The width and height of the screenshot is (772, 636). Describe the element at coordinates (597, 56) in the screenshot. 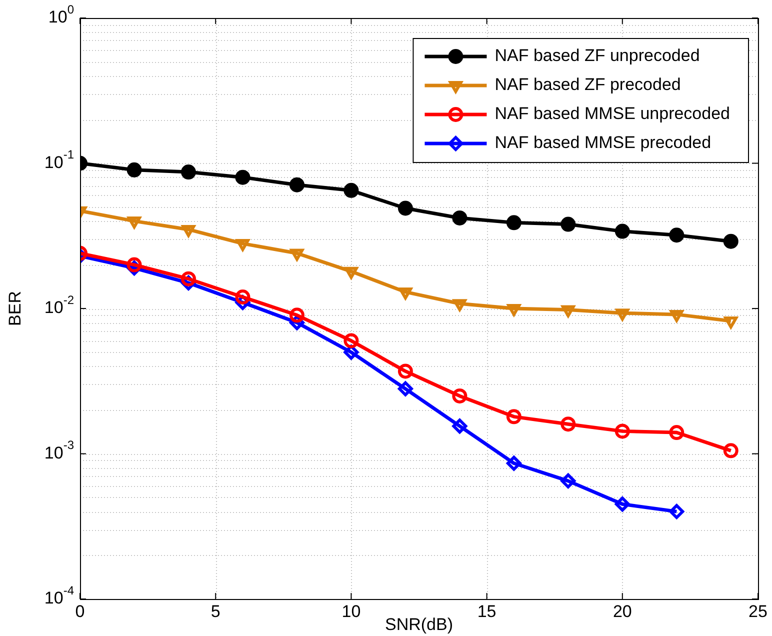

I see `legend-label: NAF based ZF unprecoded` at that location.